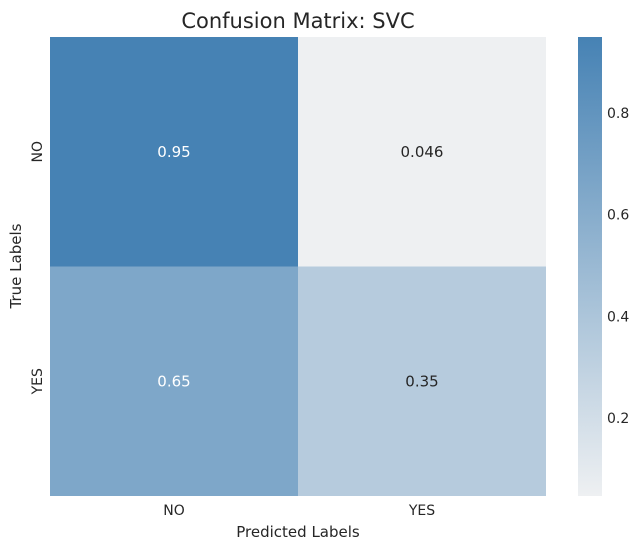 The image size is (641, 548). What do you see at coordinates (297, 21) in the screenshot?
I see `chart-title: Confusion Matrix: SVC` at bounding box center [297, 21].